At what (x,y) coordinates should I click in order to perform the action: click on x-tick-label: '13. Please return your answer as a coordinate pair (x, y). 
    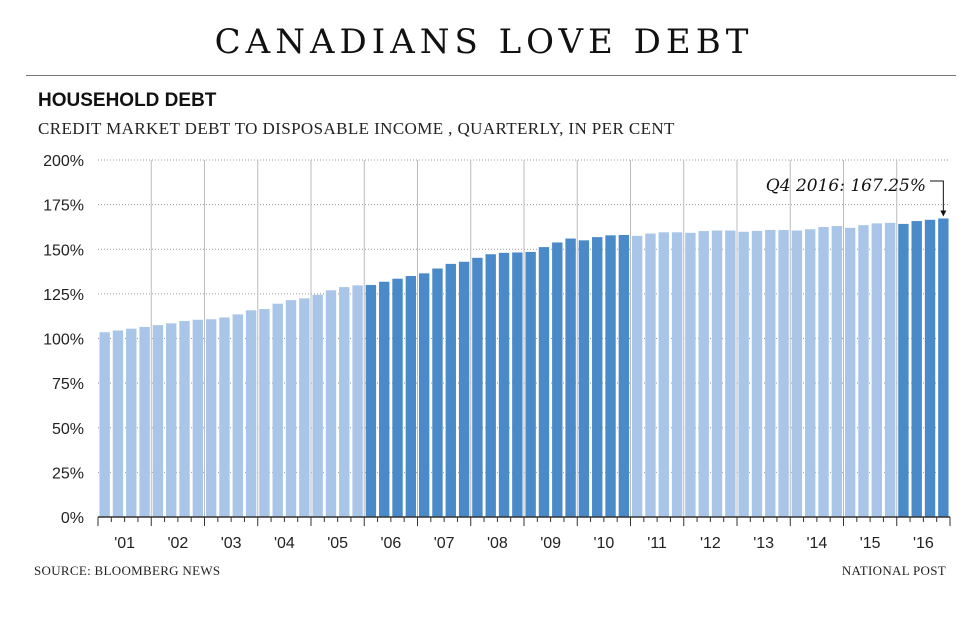
    Looking at the image, I should click on (763, 543).